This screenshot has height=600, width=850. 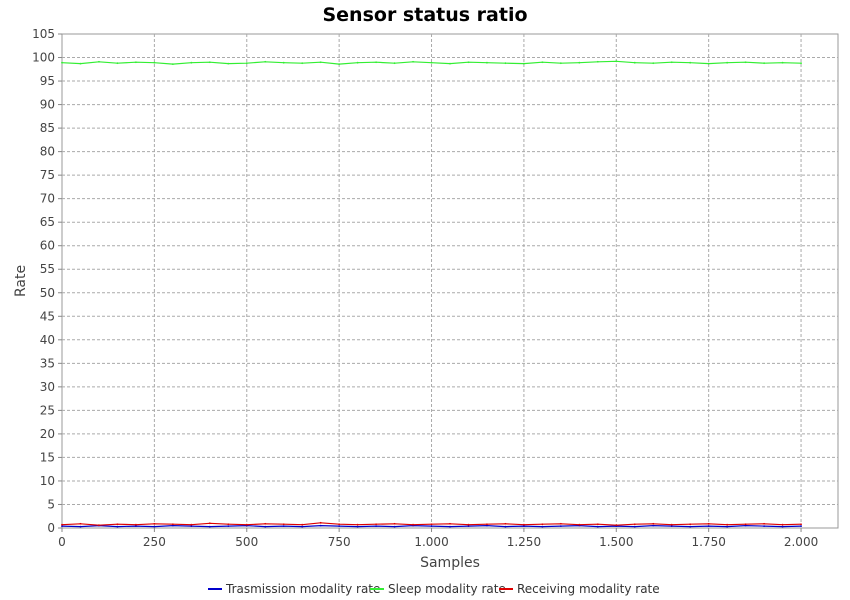 I want to click on x-tick-label: 1.250, so click(x=524, y=542).